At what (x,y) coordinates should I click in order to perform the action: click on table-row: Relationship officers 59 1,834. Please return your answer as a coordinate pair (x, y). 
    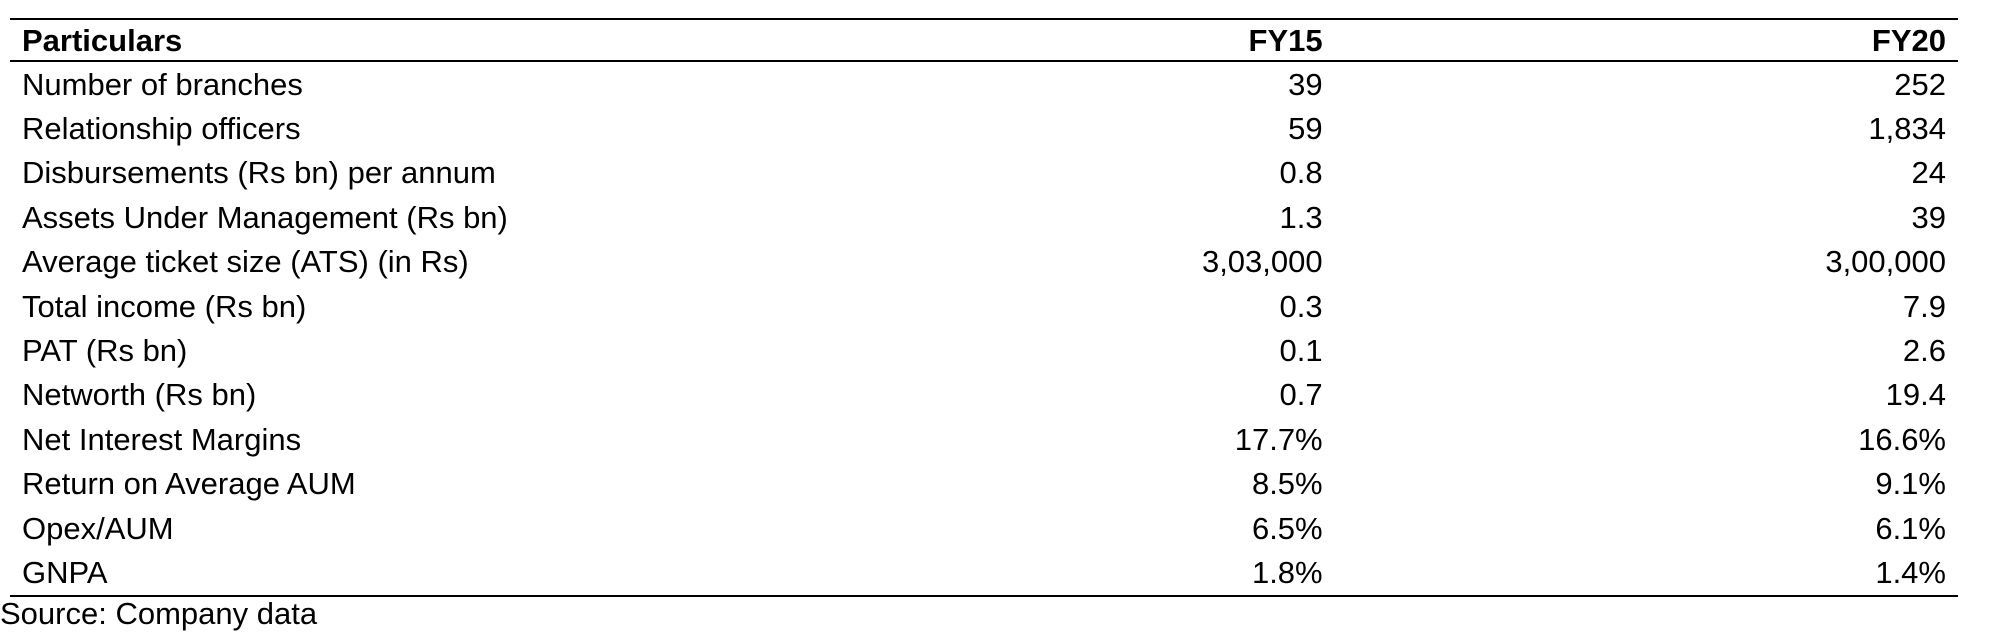
    Looking at the image, I should click on (984, 128).